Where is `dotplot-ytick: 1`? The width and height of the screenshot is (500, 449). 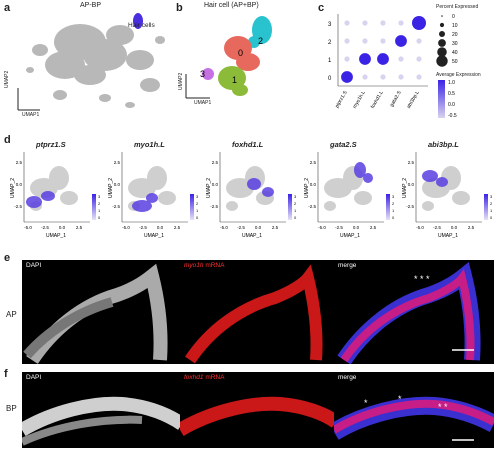
dotplot-ytick: 1 is located at coordinates (330, 61).